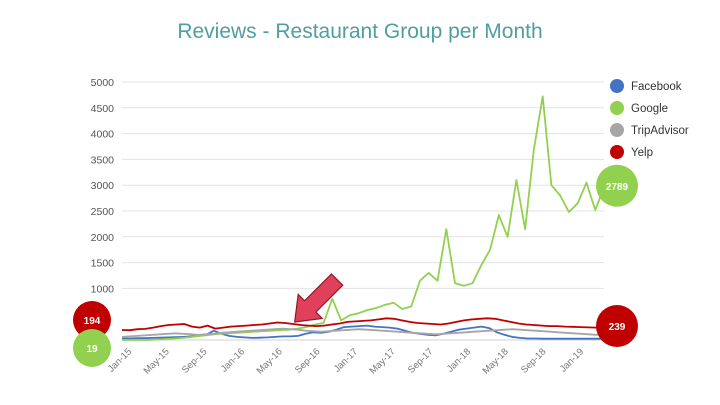 The height and width of the screenshot is (405, 720). I want to click on y-tick-label: 4000, so click(103, 135).